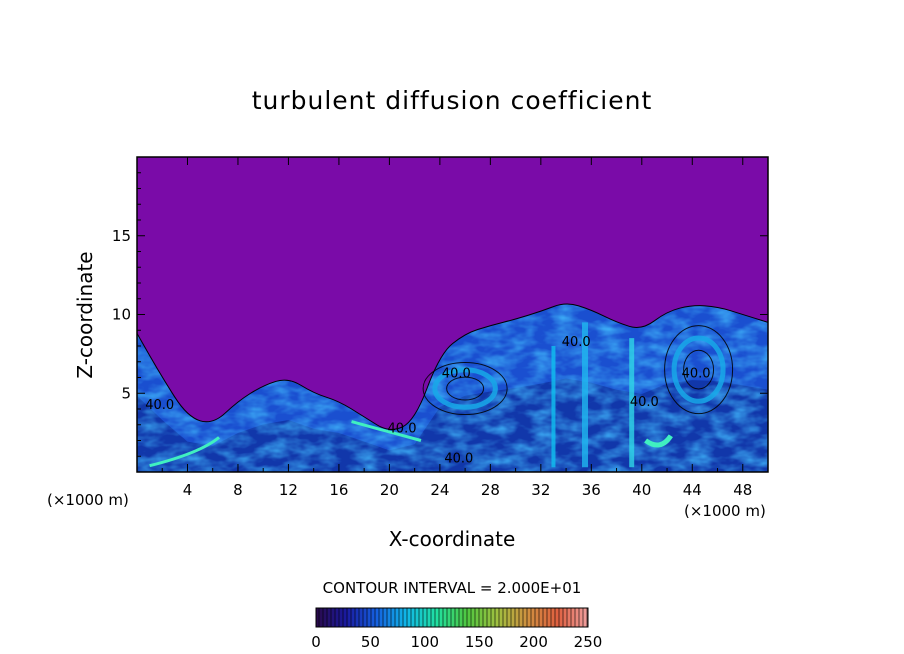 The height and width of the screenshot is (654, 904). I want to click on colorbar-frame, so click(452, 617).